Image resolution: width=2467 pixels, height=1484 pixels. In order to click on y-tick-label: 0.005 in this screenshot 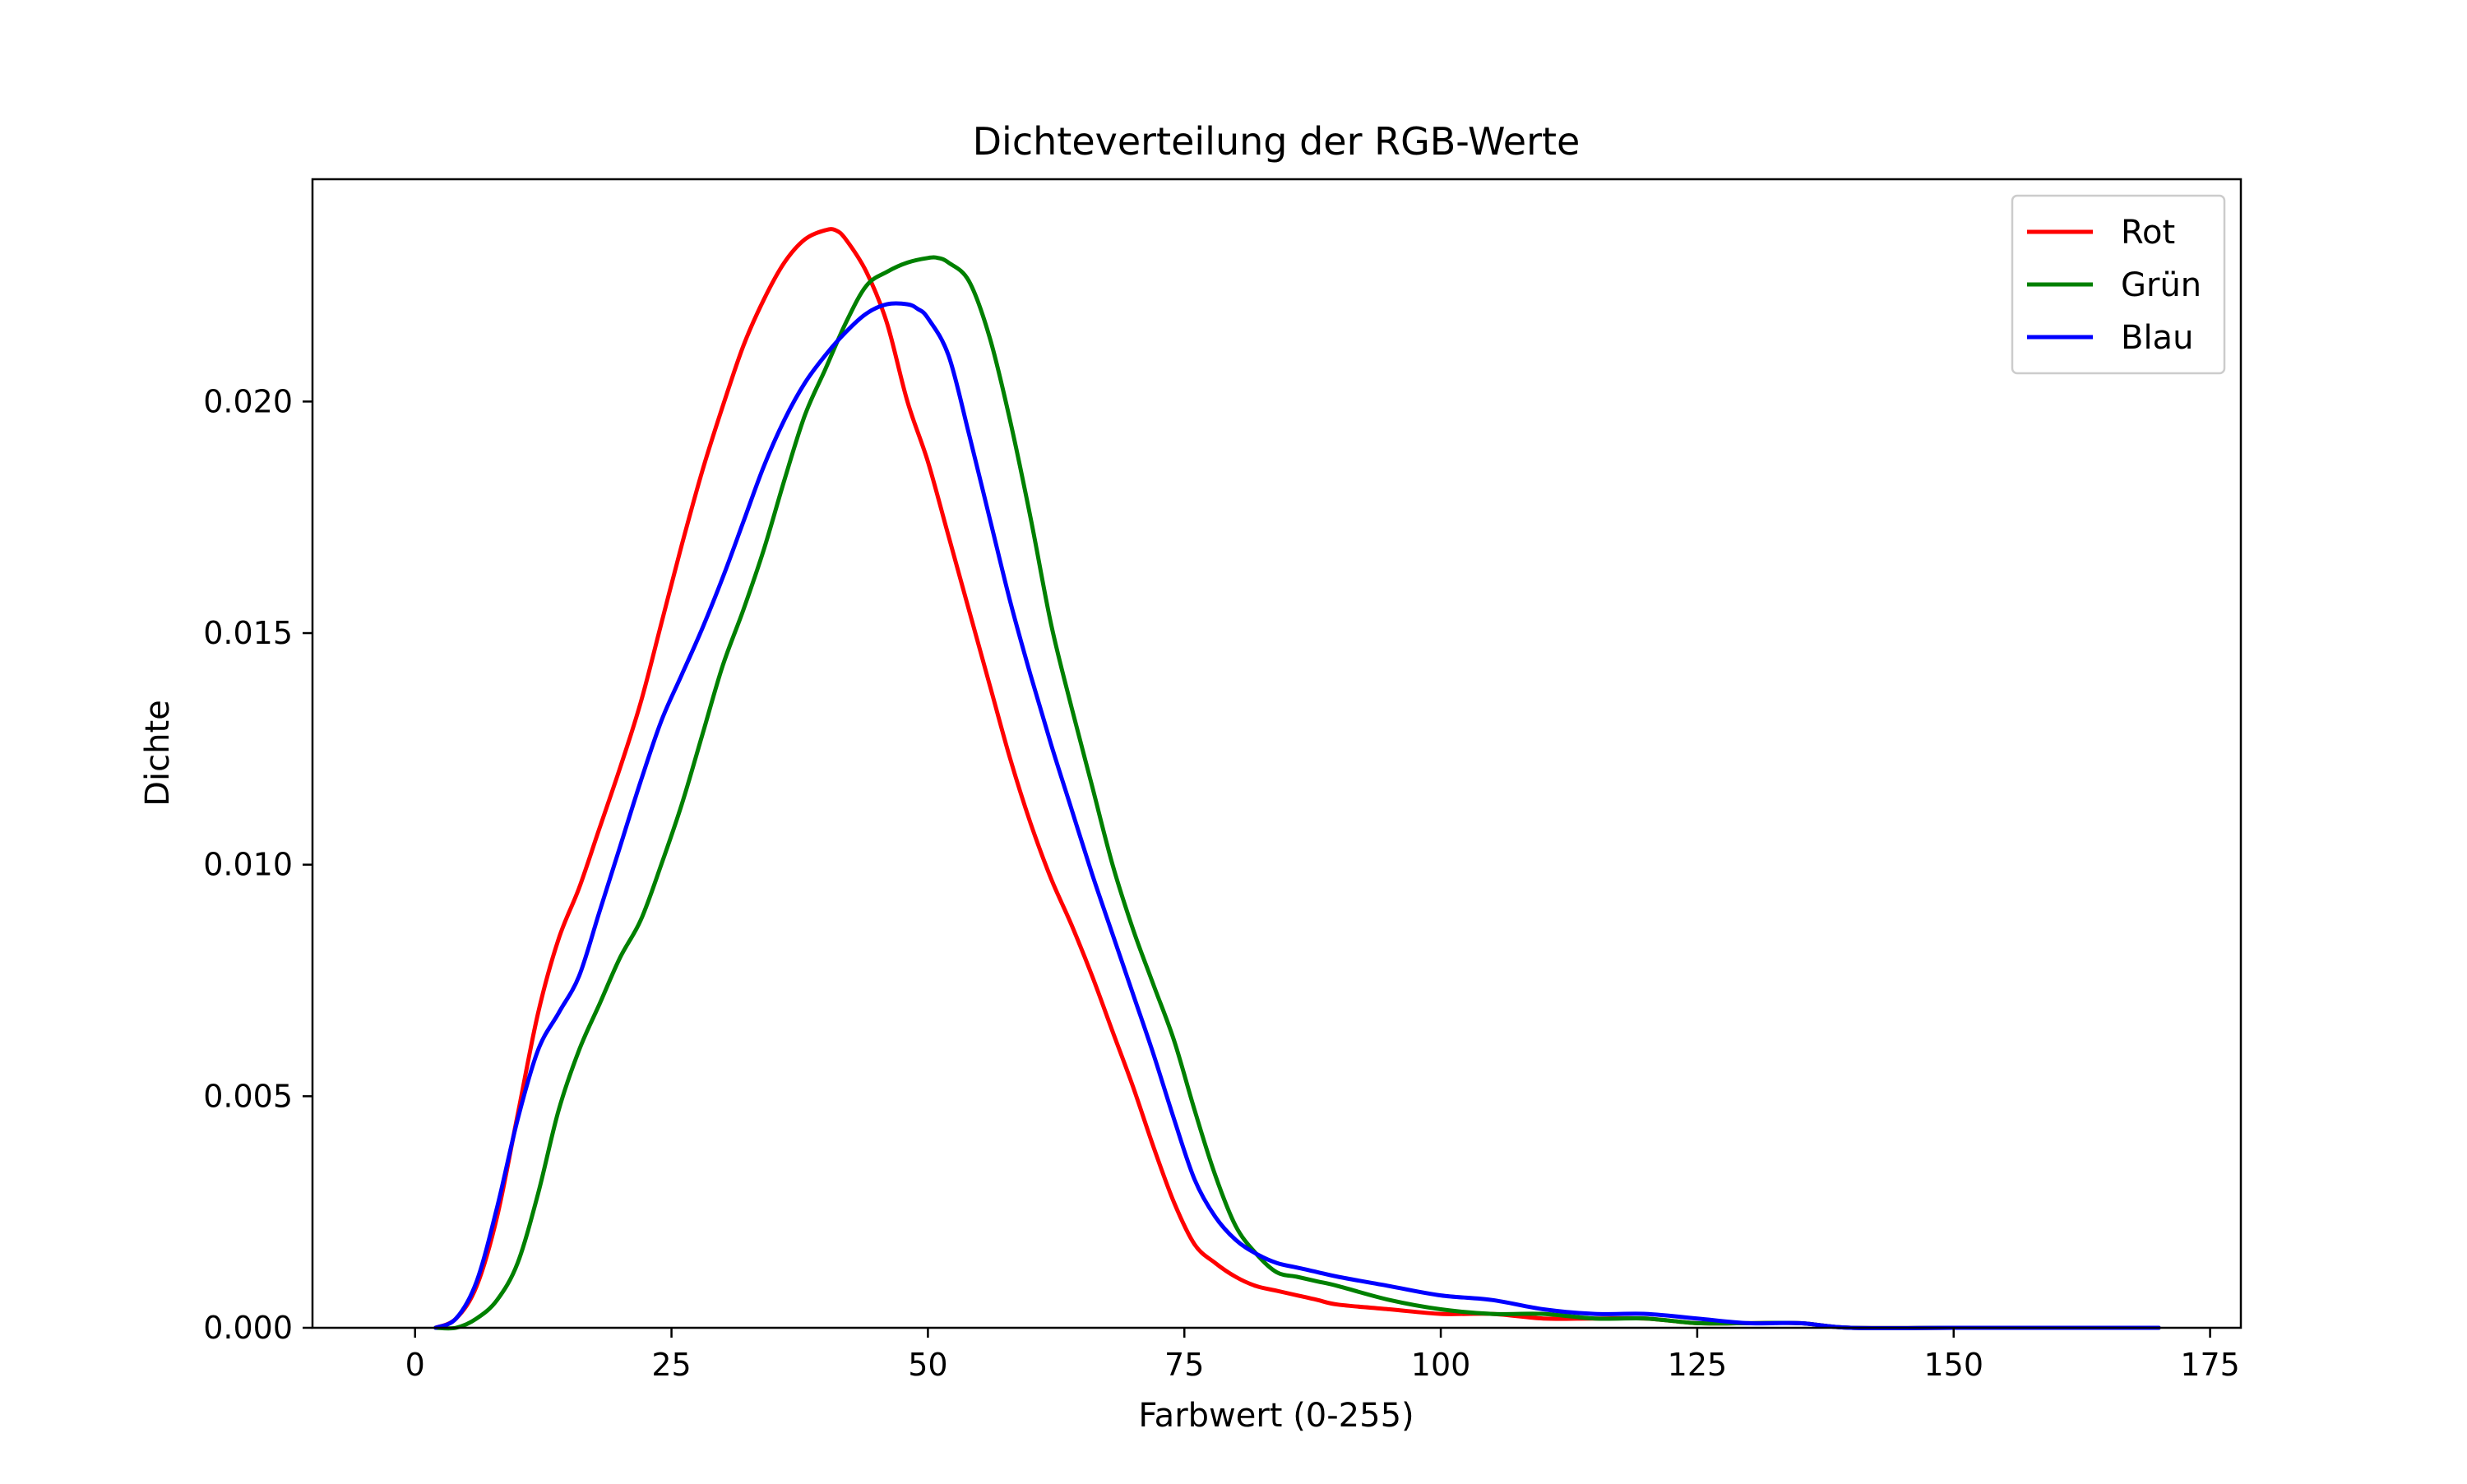, I will do `click(248, 1096)`.